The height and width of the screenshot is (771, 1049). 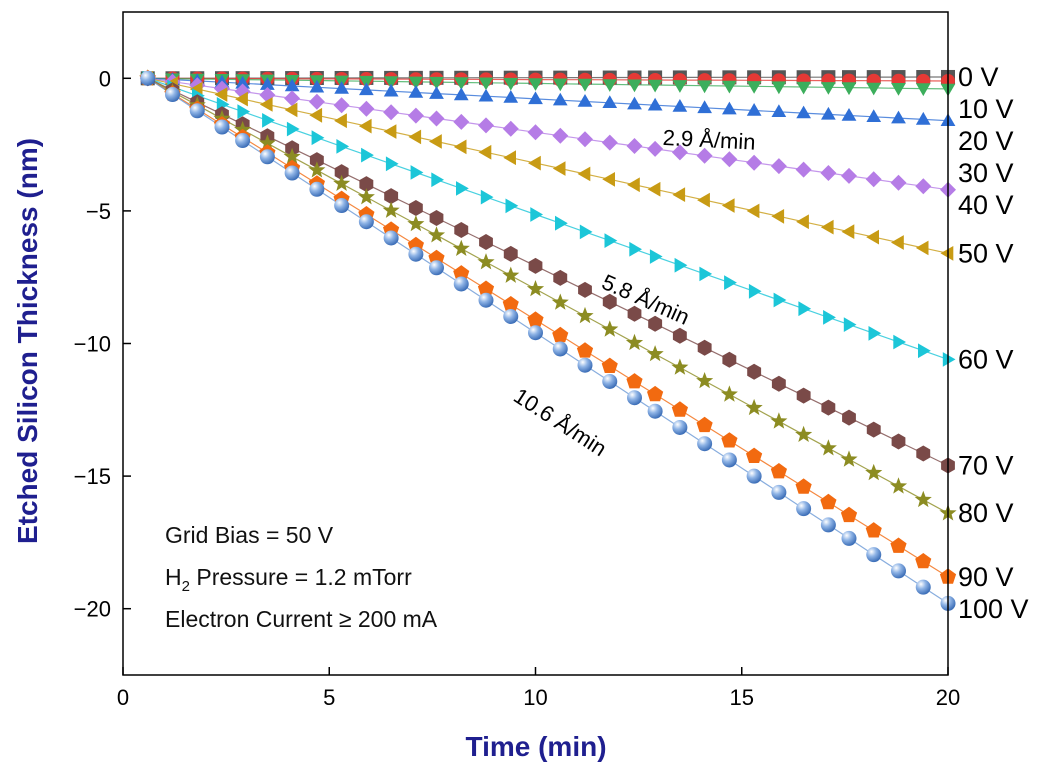 What do you see at coordinates (993, 609) in the screenshot?
I see `bias-label-100v: 100 V` at bounding box center [993, 609].